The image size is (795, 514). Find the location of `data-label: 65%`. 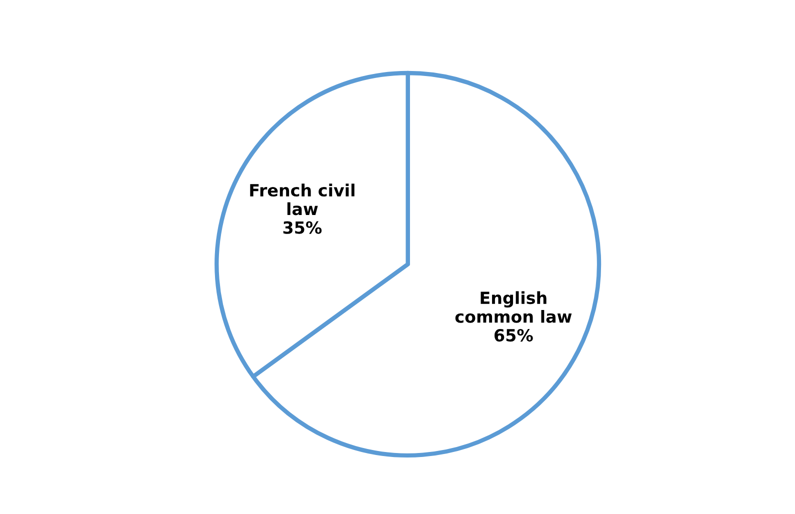

data-label: 65% is located at coordinates (513, 335).